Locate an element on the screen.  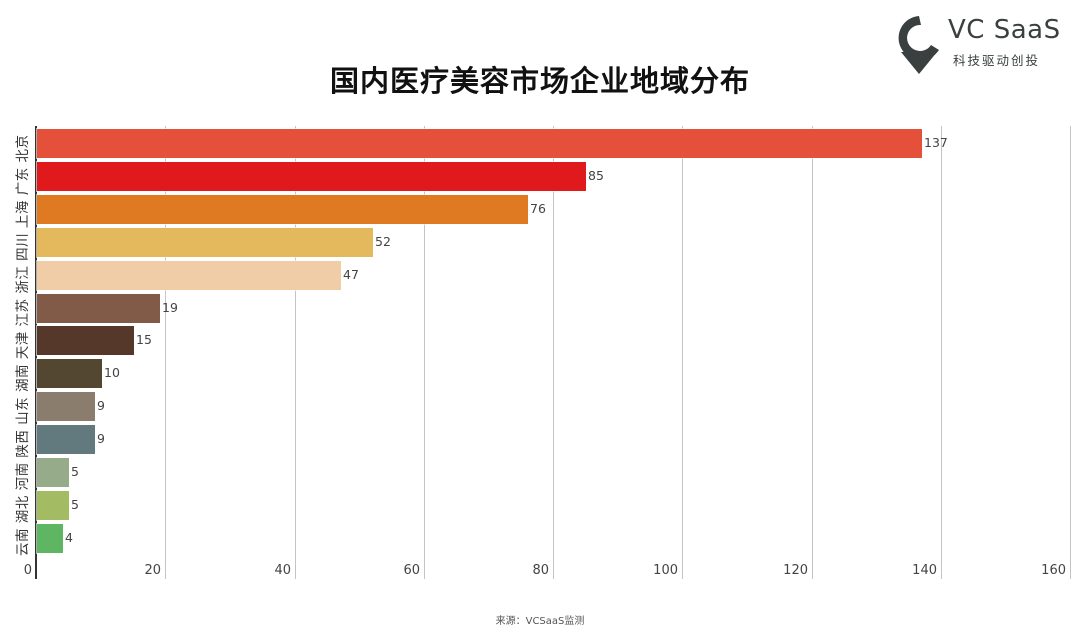
bar-陕西 is located at coordinates (66, 439).